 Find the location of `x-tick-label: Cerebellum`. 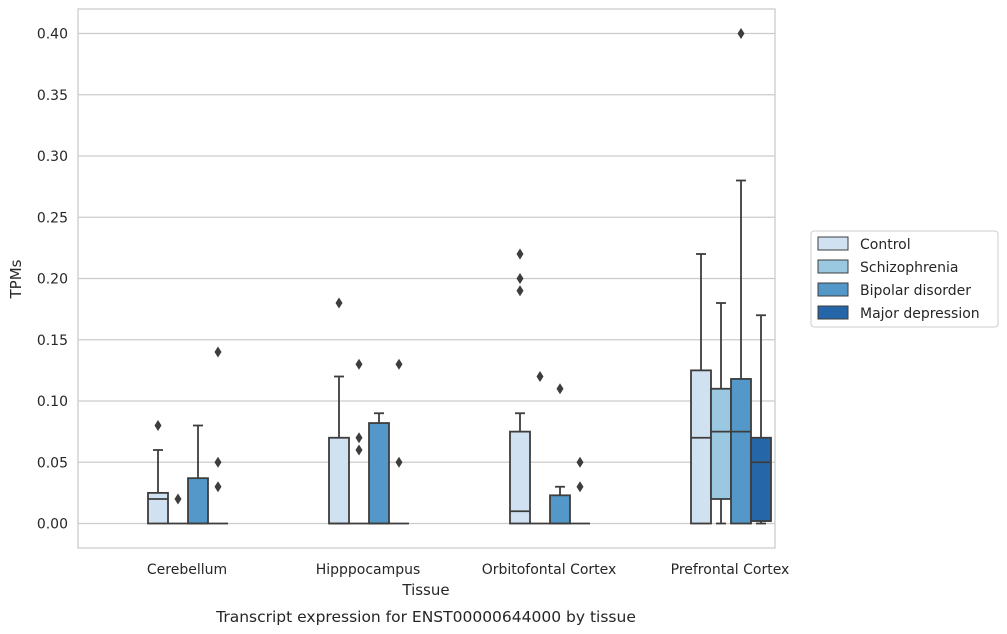

x-tick-label: Cerebellum is located at coordinates (187, 570).